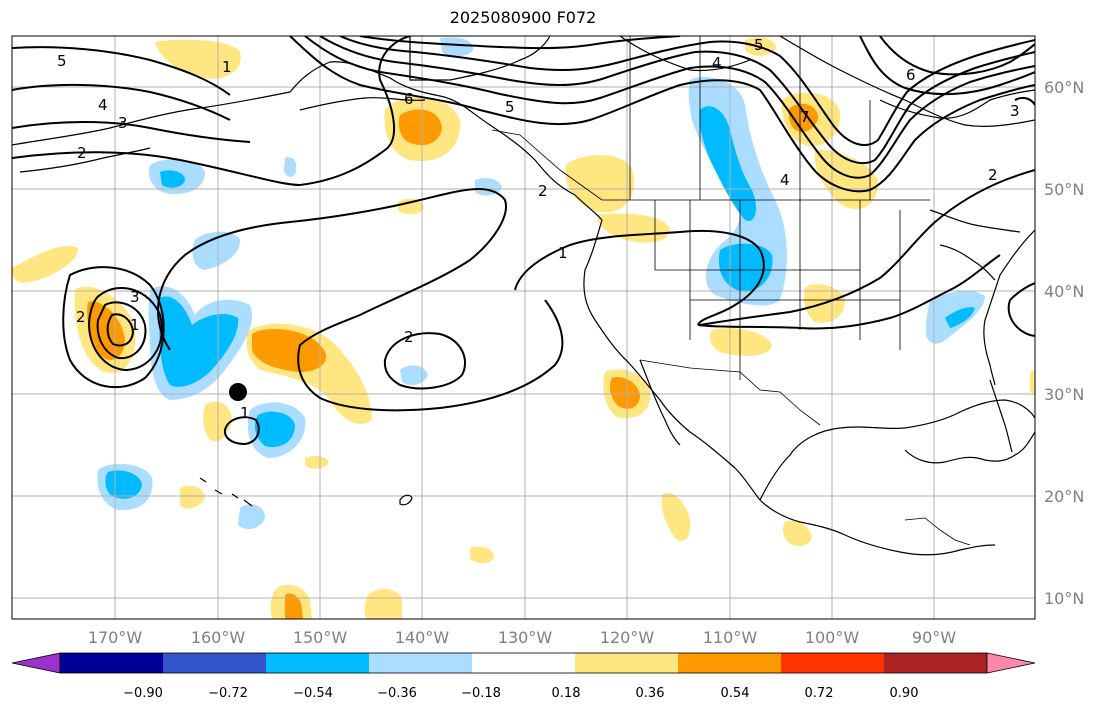  I want to click on colorbar-tick-label: 0.72, so click(819, 693).